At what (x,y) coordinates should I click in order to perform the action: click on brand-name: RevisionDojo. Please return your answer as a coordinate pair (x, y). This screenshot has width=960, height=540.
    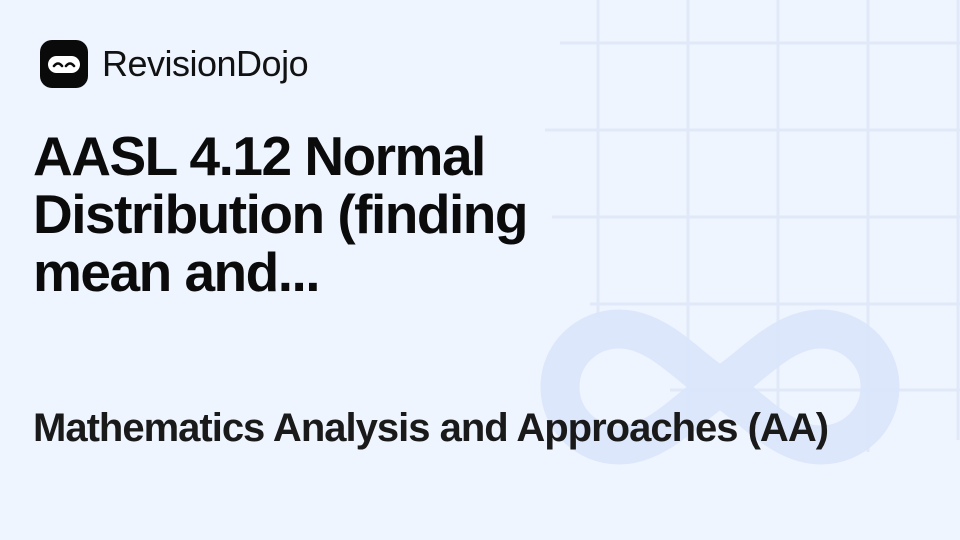
    Looking at the image, I should click on (205, 63).